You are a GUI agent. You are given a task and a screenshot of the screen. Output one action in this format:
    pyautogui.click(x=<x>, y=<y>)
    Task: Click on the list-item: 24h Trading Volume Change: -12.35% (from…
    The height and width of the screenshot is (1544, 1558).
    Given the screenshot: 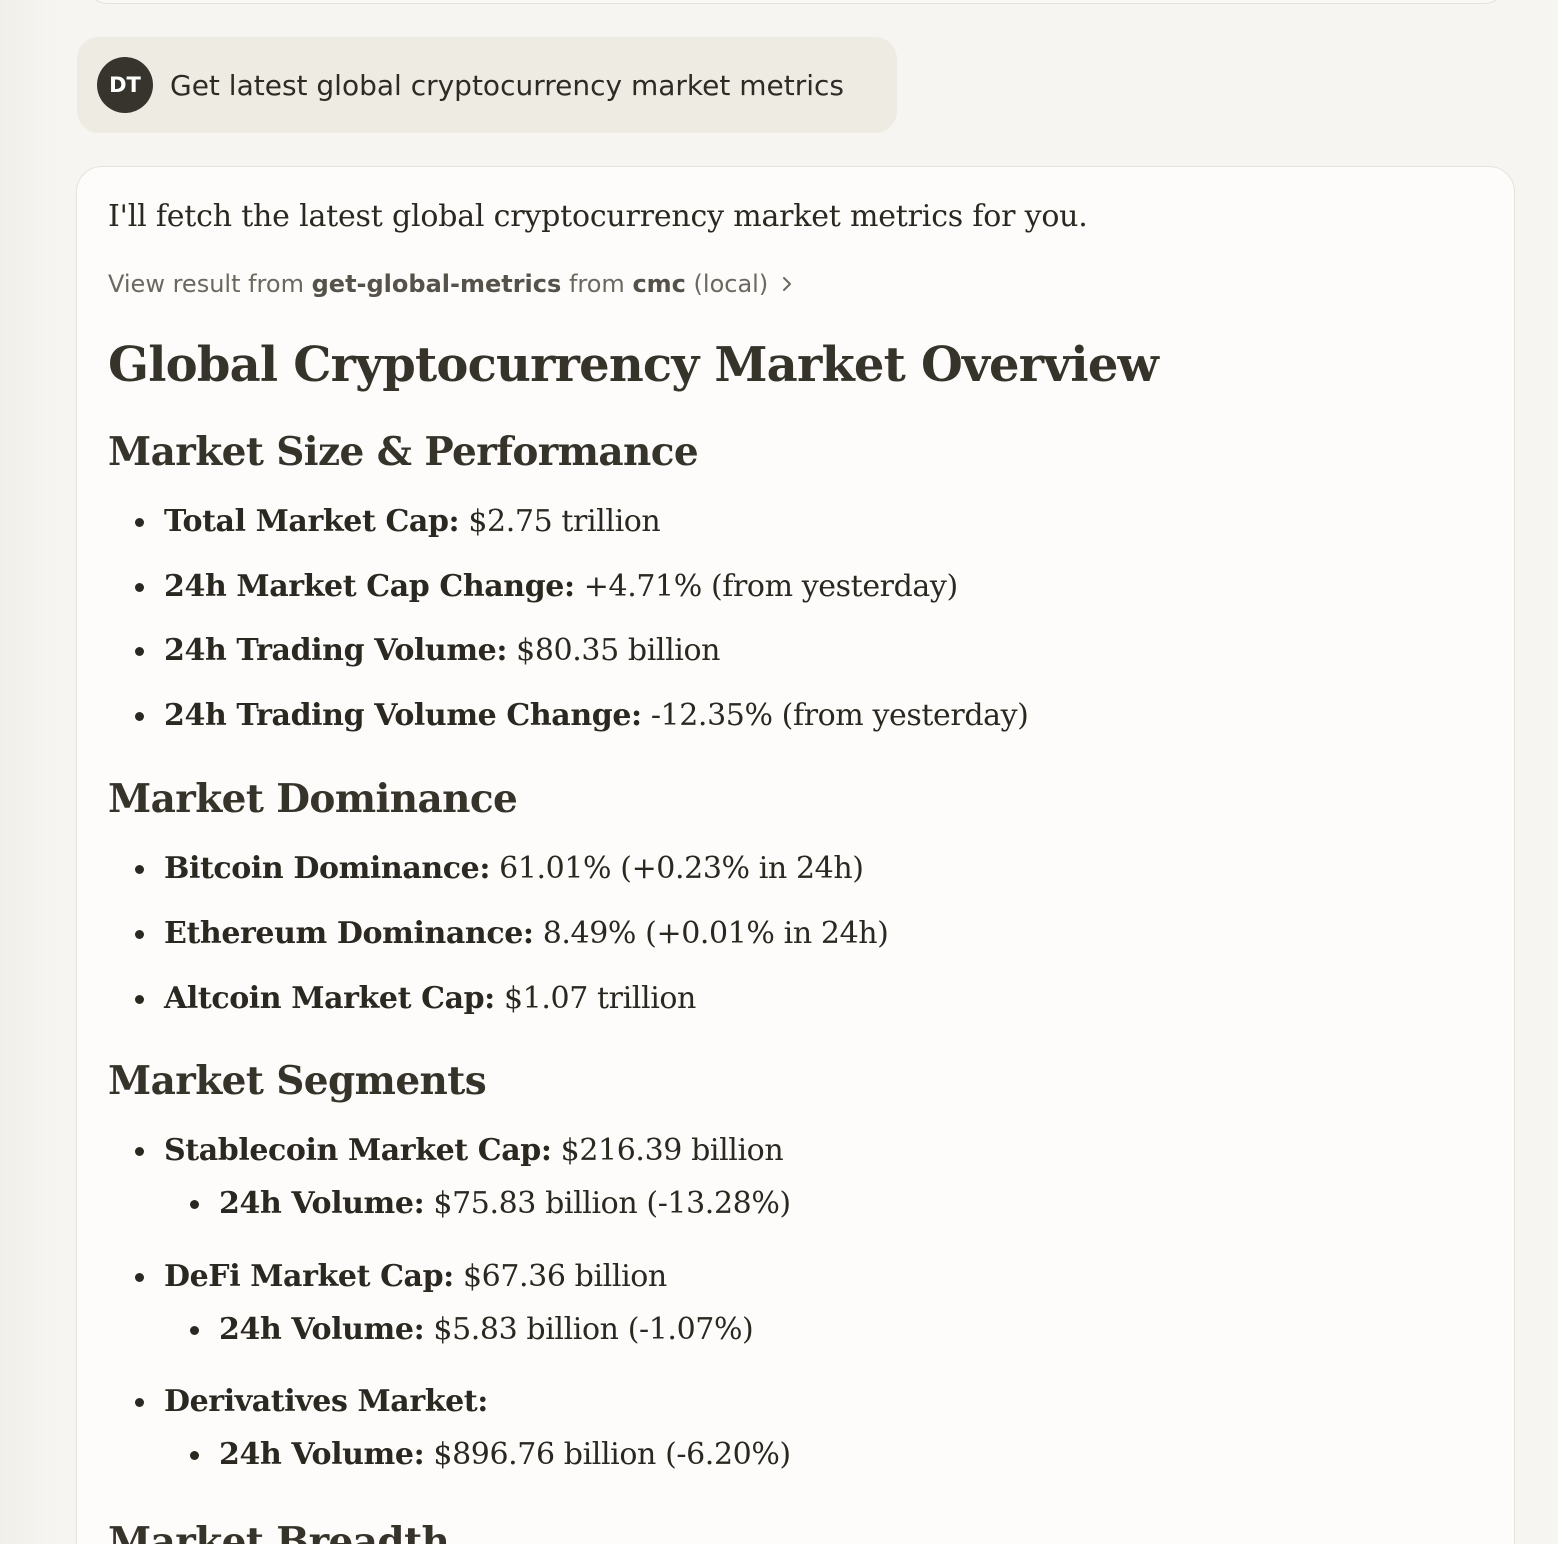 What is the action you would take?
    pyautogui.click(x=581, y=715)
    